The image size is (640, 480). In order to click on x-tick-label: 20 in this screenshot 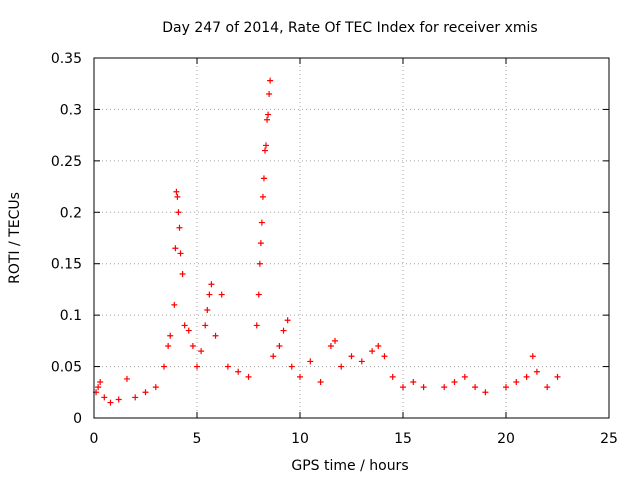, I will do `click(506, 439)`.